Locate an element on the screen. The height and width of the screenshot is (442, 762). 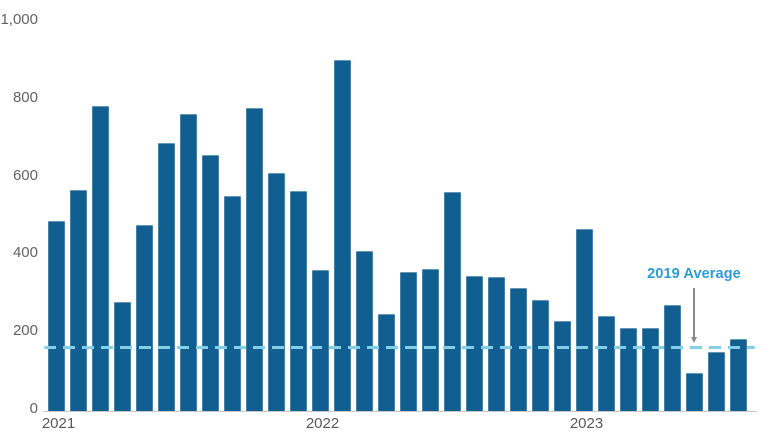
x-axis-line is located at coordinates (400, 411).